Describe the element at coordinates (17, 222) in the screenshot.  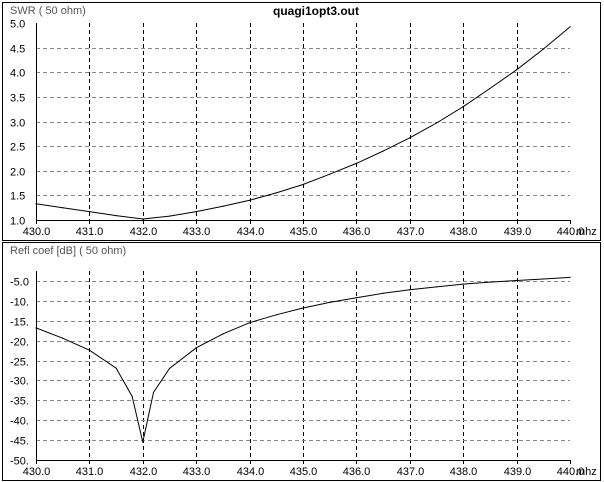
I see `y-tick-label: 1.0` at that location.